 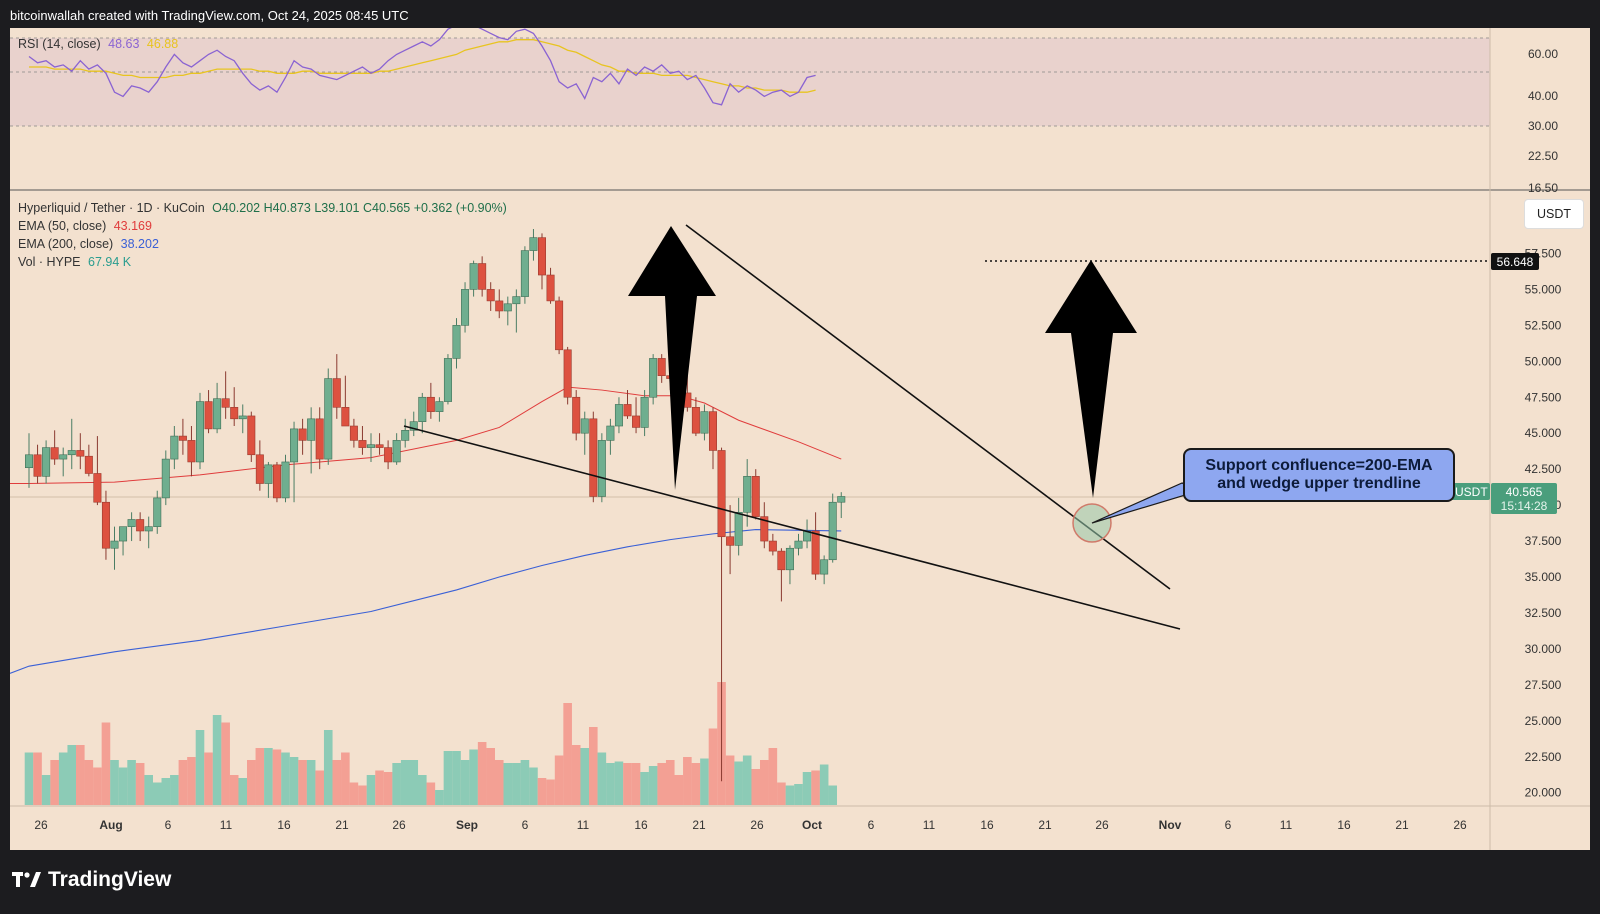 I want to click on rsi-line, so click(x=422, y=67).